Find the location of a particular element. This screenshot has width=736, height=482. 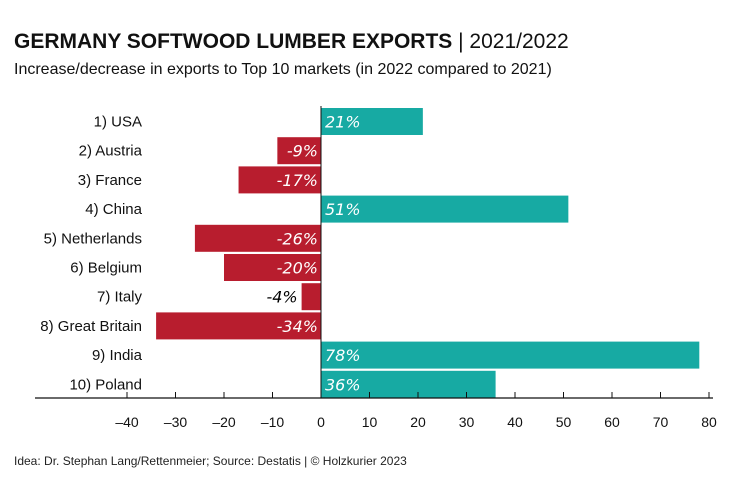

category-label: 10) Poland is located at coordinates (105, 384).